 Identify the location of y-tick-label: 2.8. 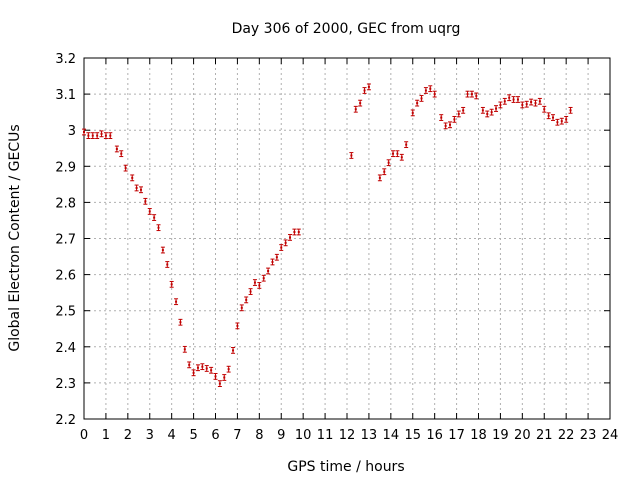
(65, 203).